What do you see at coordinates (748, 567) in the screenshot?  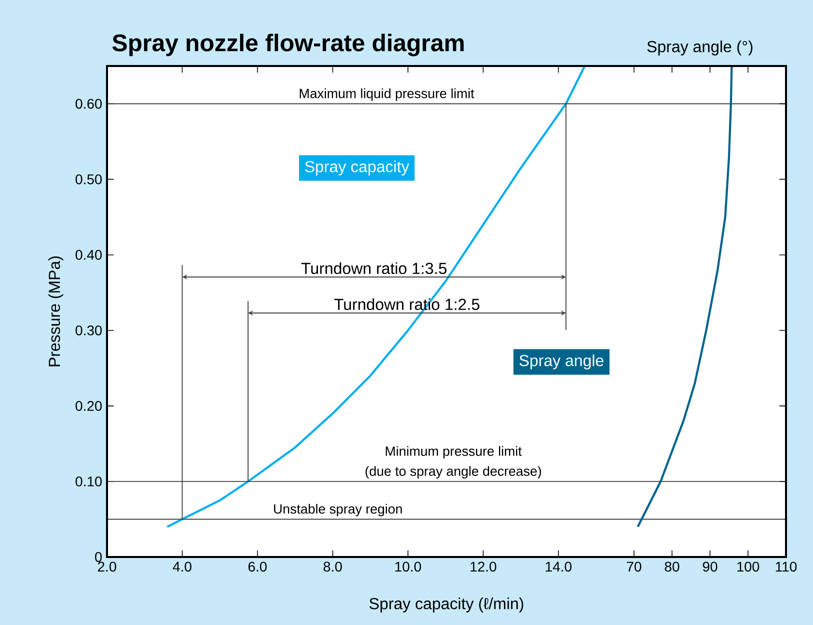 I see `x2-tick-label: 100` at bounding box center [748, 567].